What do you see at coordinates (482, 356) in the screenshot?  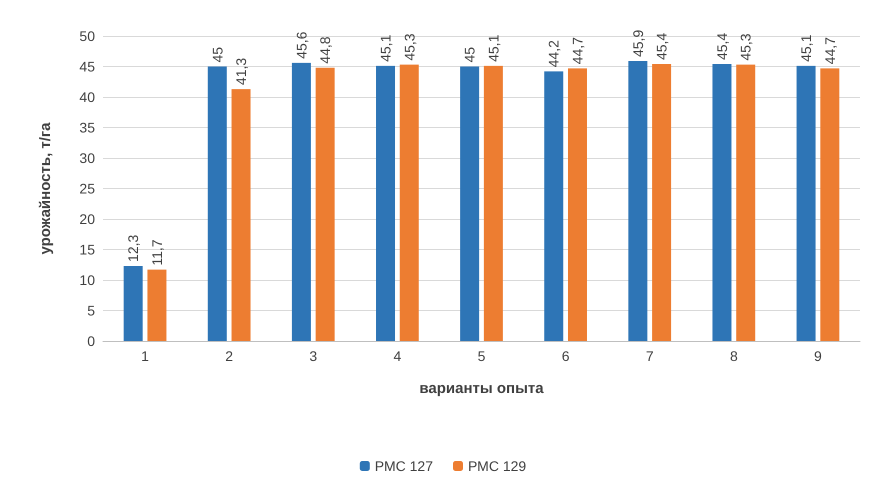 I see `x-tick-label: 5` at bounding box center [482, 356].